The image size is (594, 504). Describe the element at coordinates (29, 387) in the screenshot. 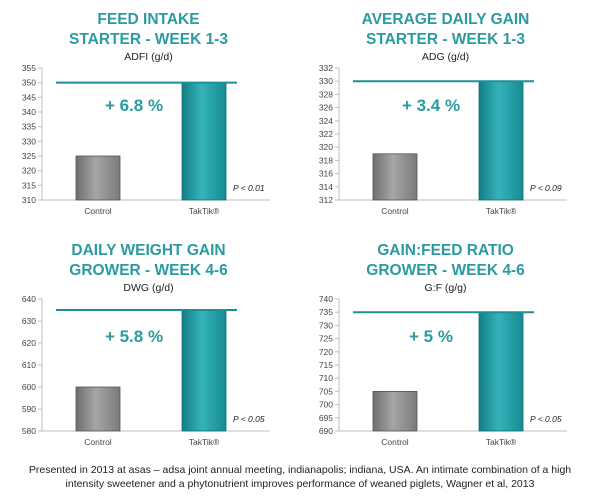

I see `y-tick-label: 600` at that location.